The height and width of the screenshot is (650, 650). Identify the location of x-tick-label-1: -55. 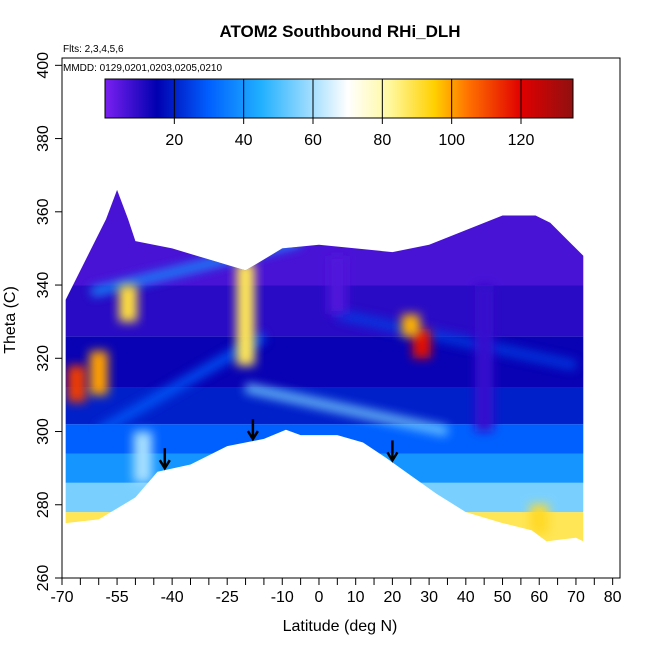
(117, 597).